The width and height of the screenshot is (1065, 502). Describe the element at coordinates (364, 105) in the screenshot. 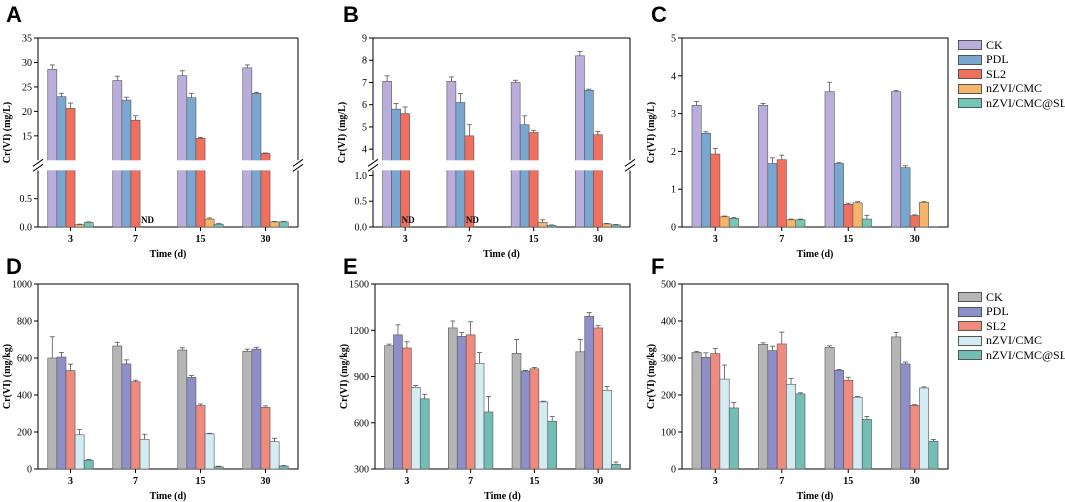

I see `y-tick-label: 6` at that location.